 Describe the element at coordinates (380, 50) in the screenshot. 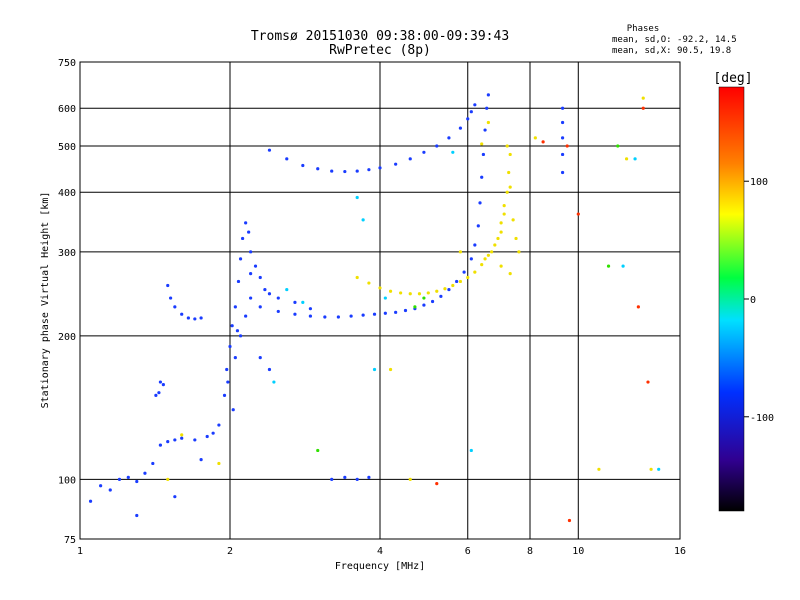

I see `chart-subtitle: RwPretec (8p)` at that location.